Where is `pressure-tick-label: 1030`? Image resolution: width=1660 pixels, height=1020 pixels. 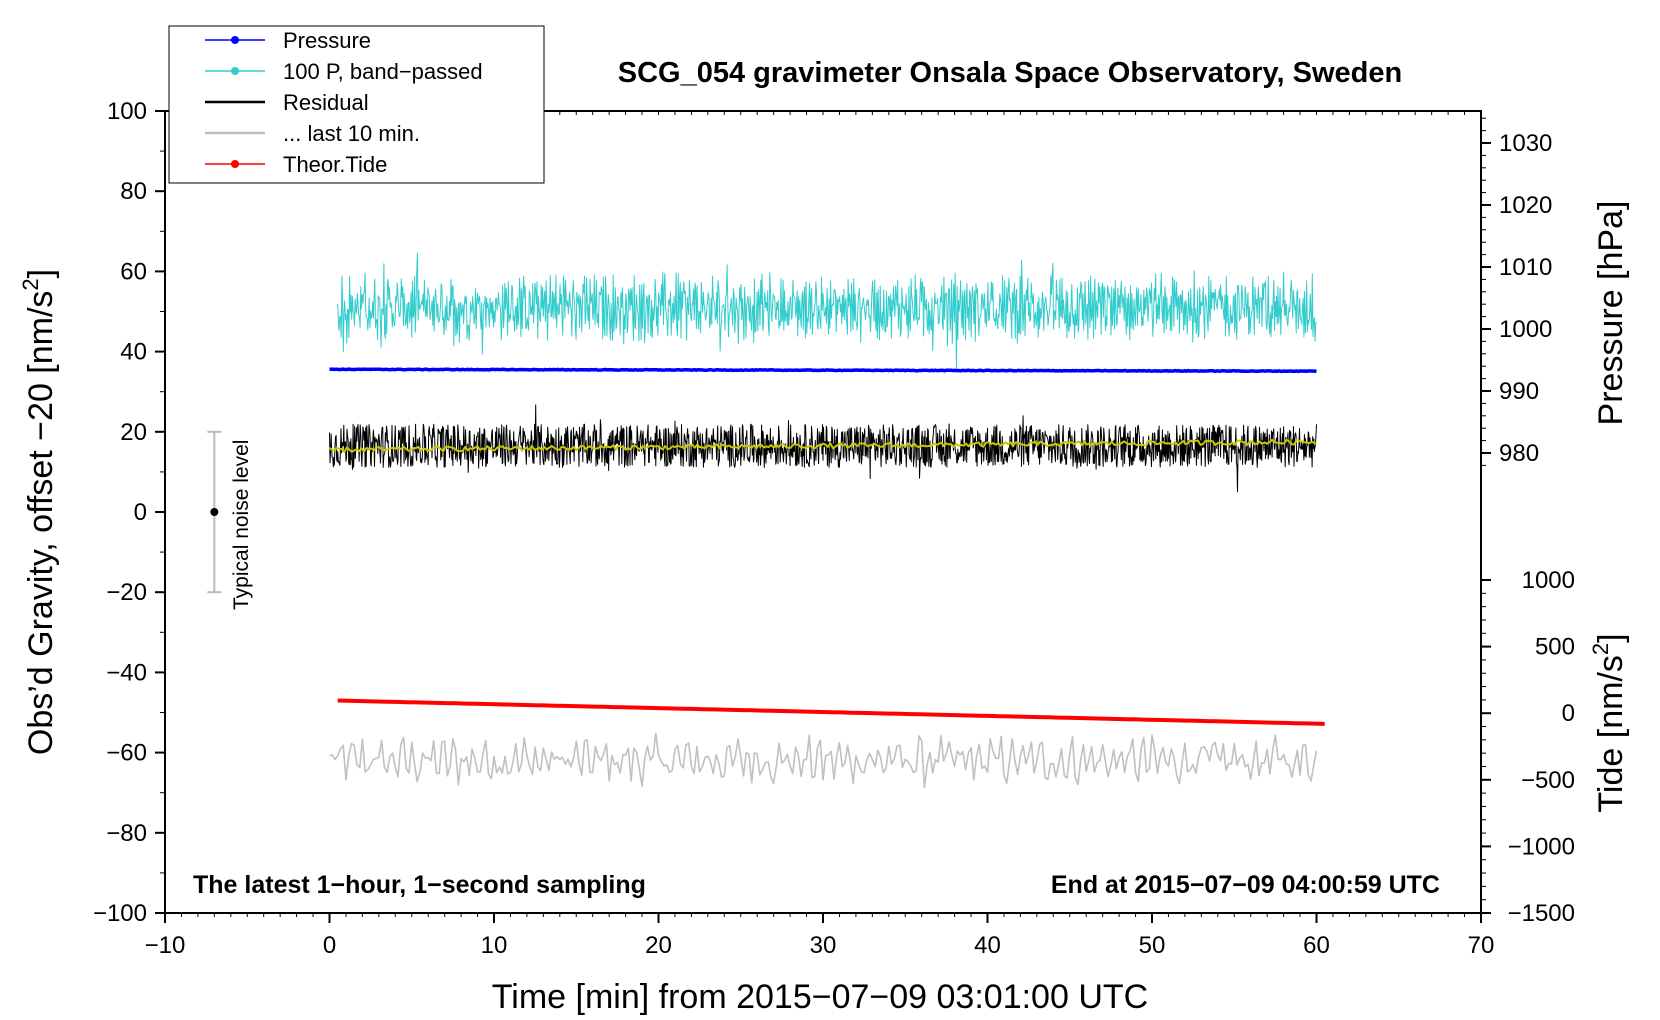 pressure-tick-label: 1030 is located at coordinates (1525, 143).